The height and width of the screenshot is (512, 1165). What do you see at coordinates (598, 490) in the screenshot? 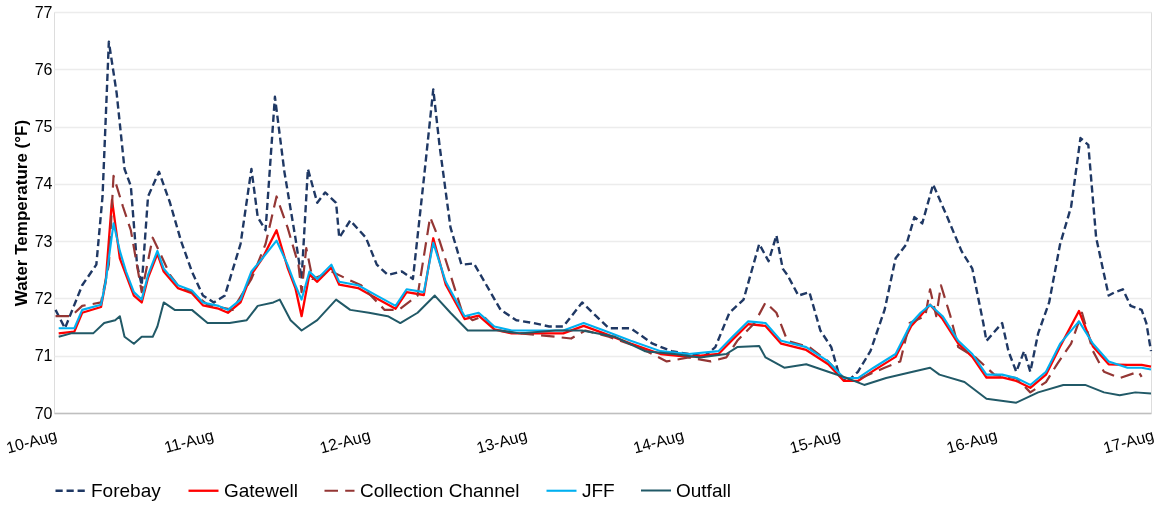
I see `legend-label: JFF` at bounding box center [598, 490].